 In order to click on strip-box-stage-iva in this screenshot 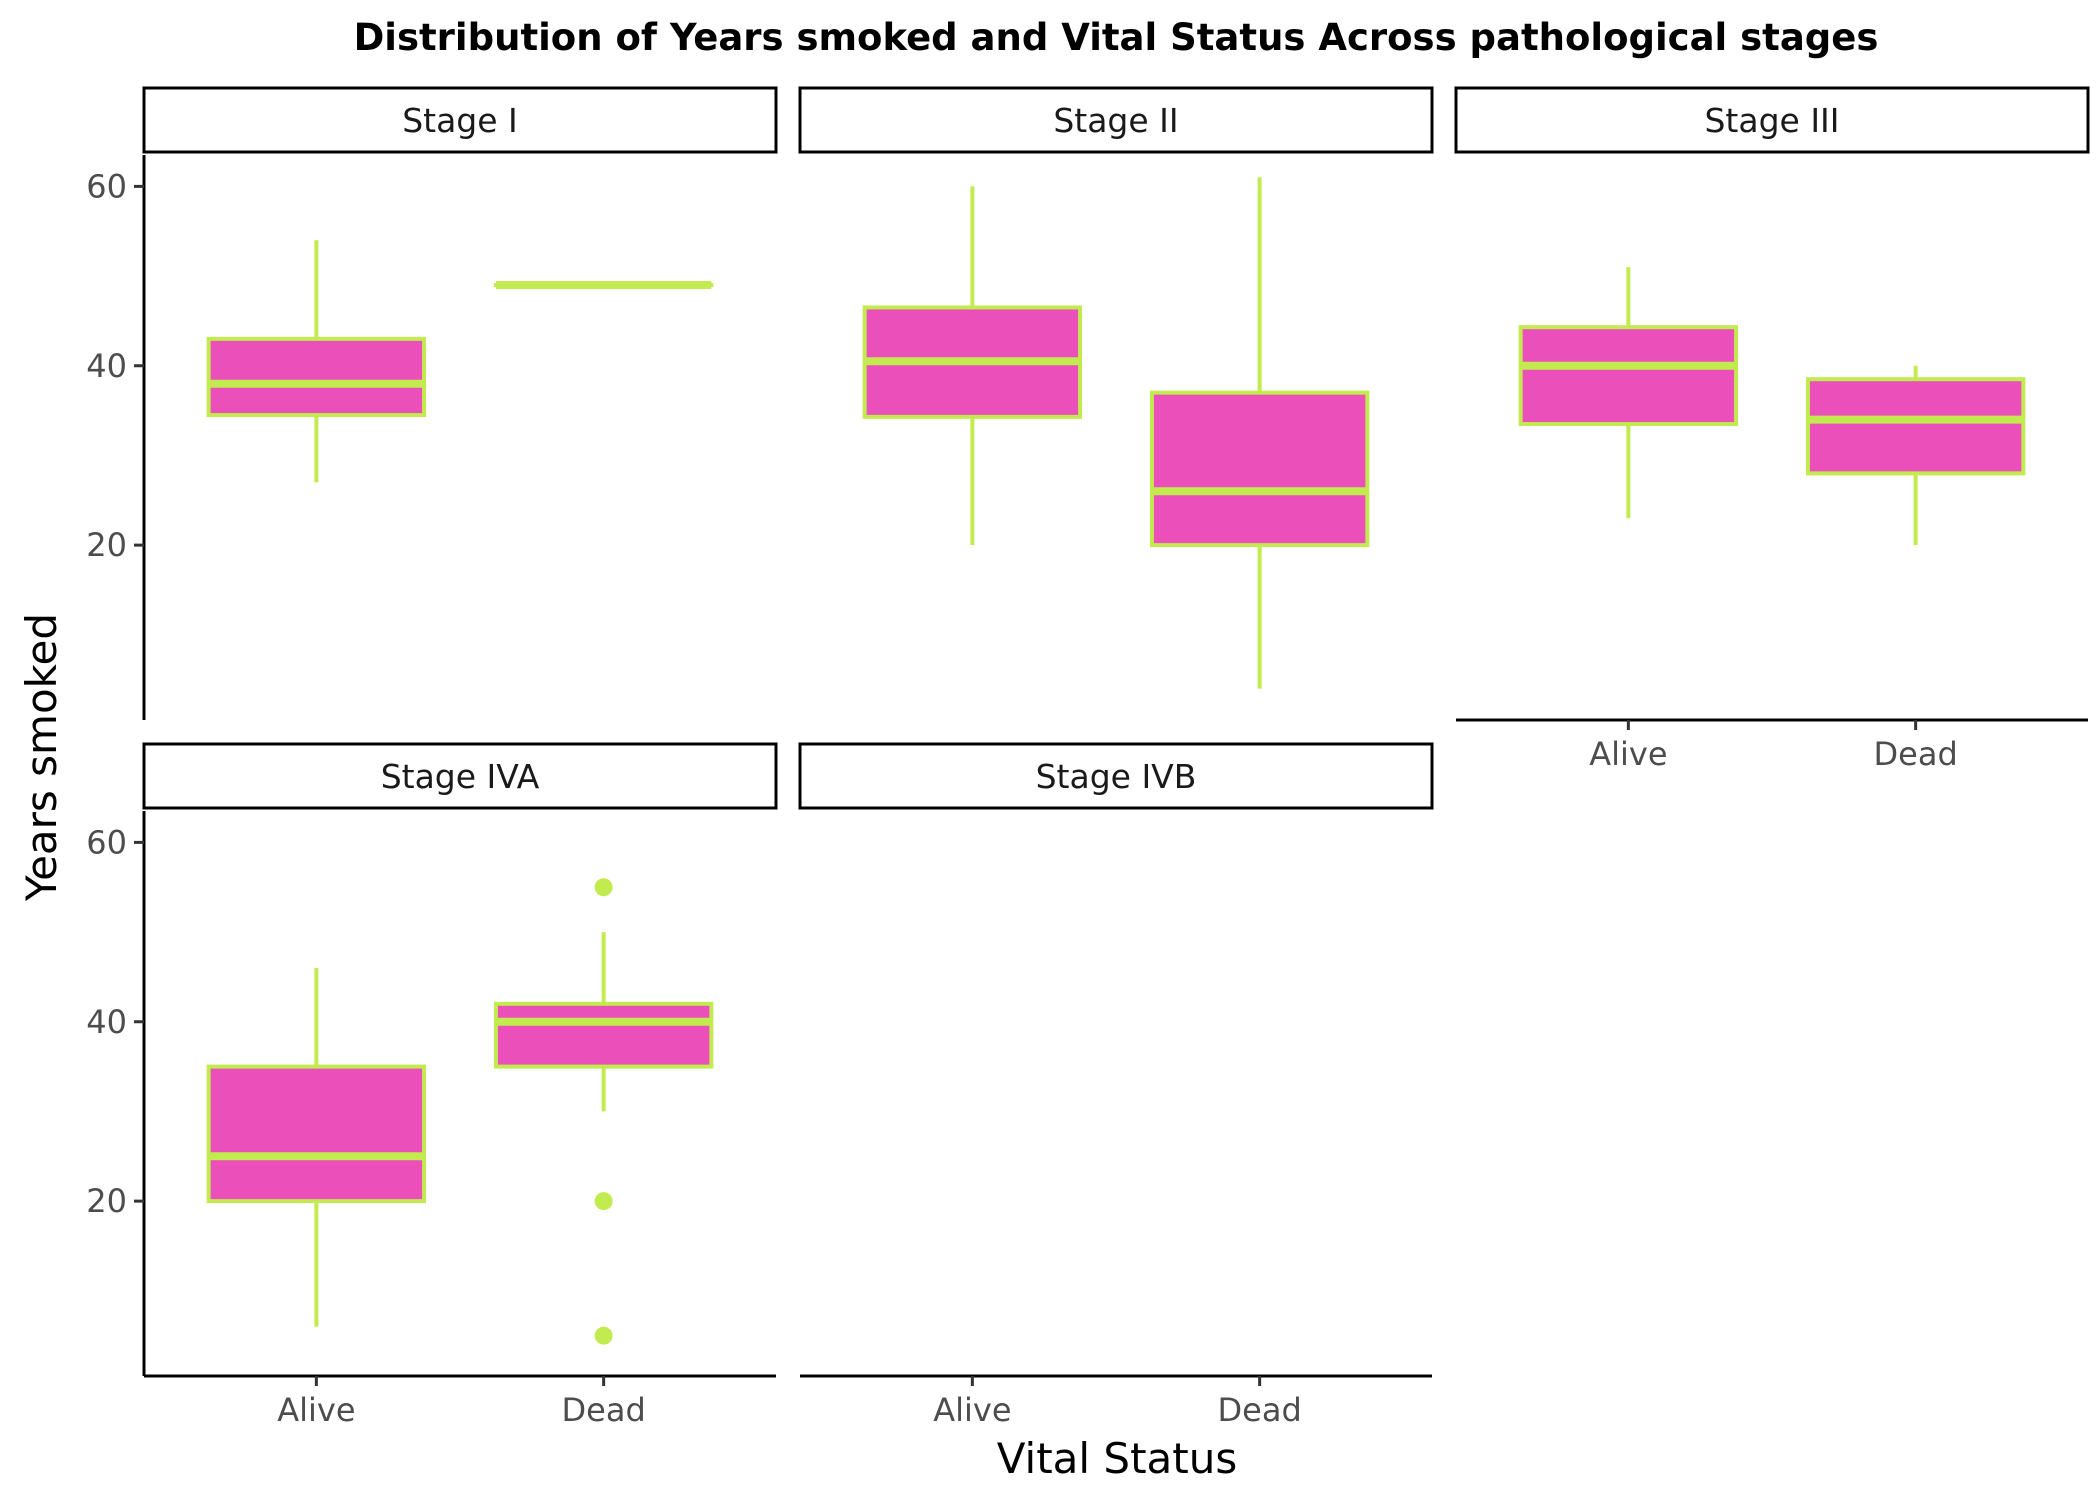, I will do `click(460, 776)`.